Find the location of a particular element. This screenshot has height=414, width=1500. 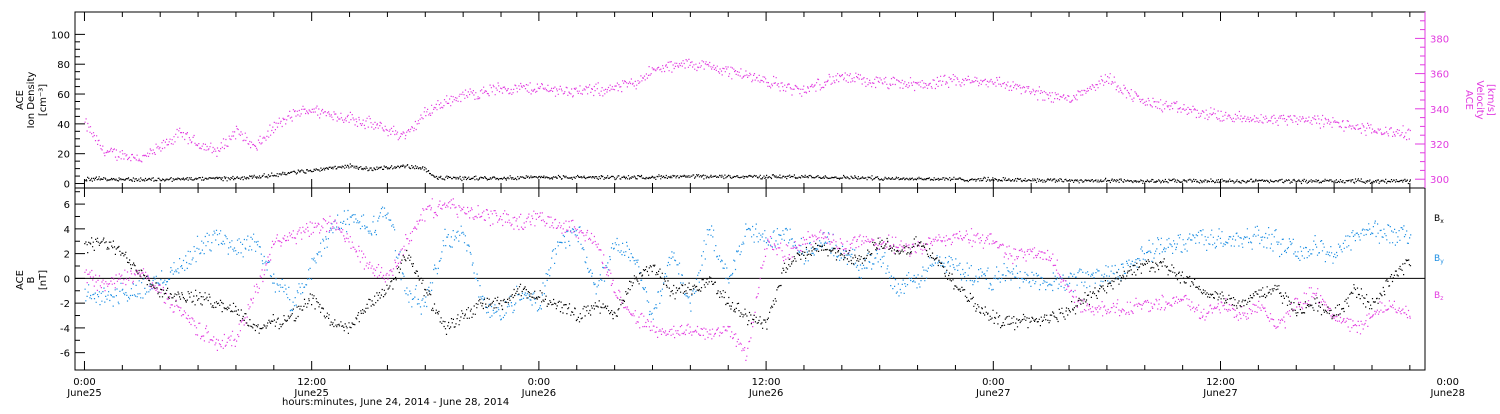

xtick-date-label-4: June27 is located at coordinates (993, 393).